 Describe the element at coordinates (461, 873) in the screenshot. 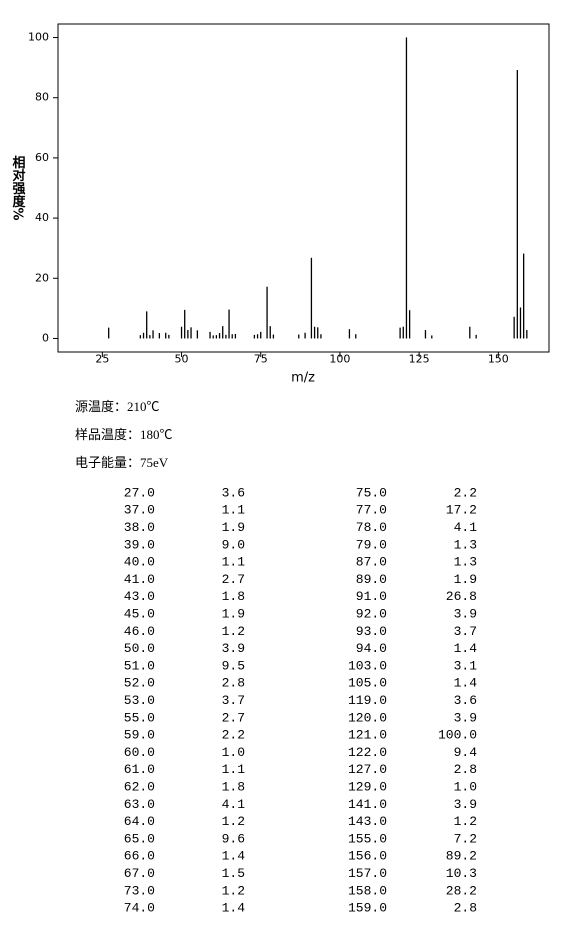

I see `table-intensity: 10.3` at that location.